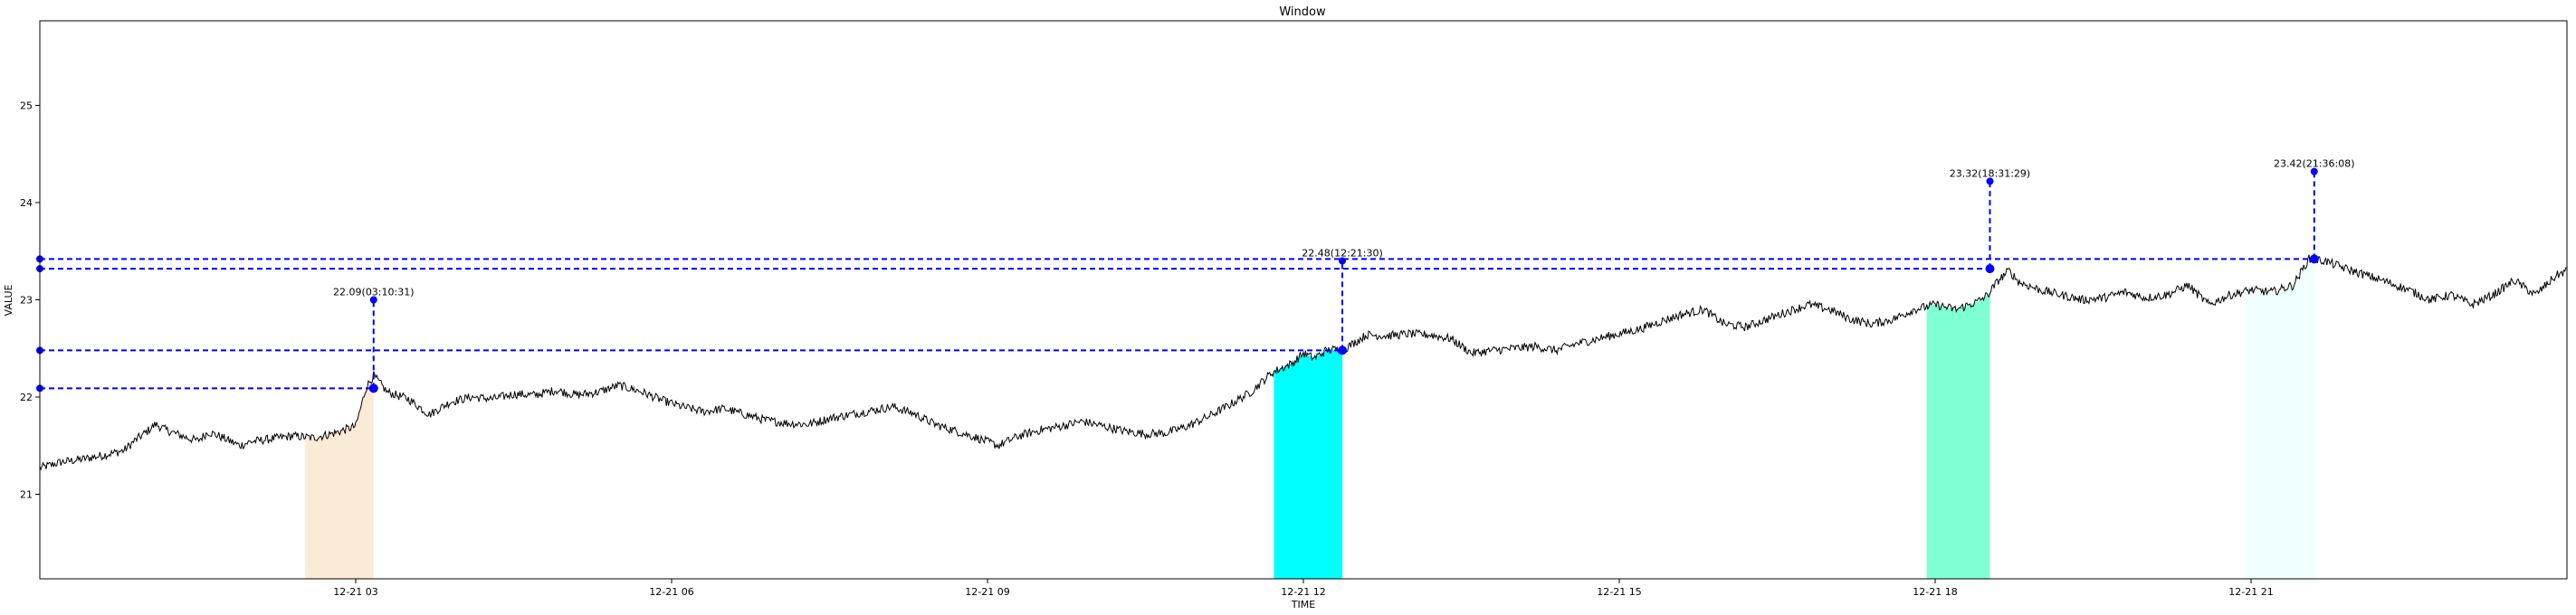 This screenshot has height=615, width=2576. What do you see at coordinates (671, 592) in the screenshot?
I see `x-tick-label-2: 12-21 06` at bounding box center [671, 592].